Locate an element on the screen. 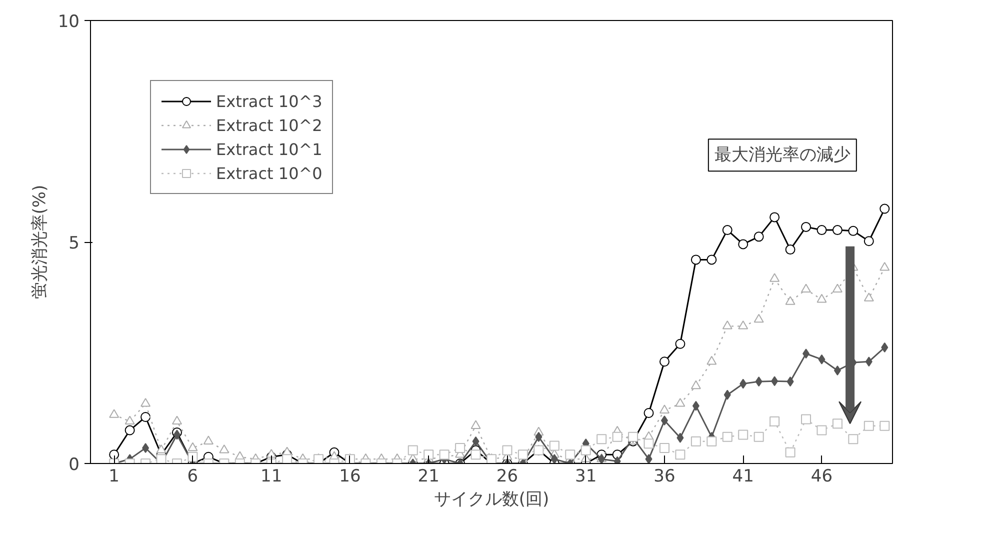 The image size is (982, 538). annotation: 最大消光率の減少 is located at coordinates (782, 155).